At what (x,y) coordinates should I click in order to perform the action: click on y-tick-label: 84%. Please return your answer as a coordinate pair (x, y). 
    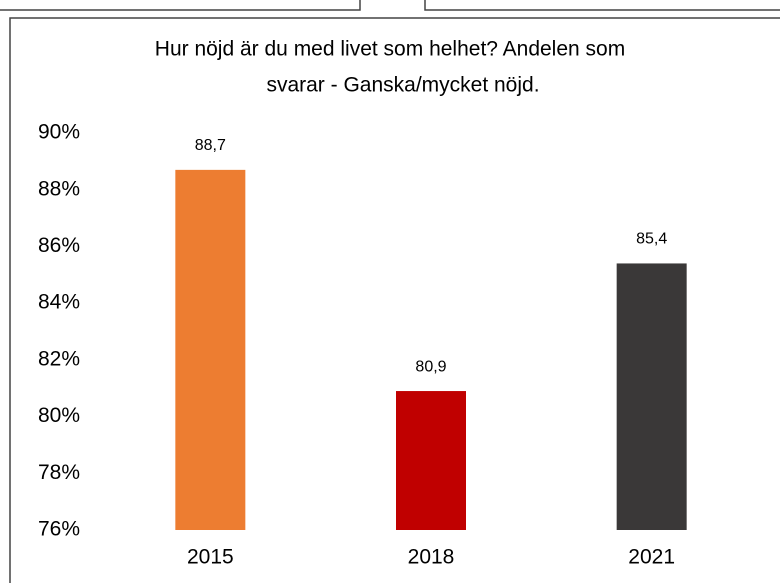
    Looking at the image, I should click on (59, 302).